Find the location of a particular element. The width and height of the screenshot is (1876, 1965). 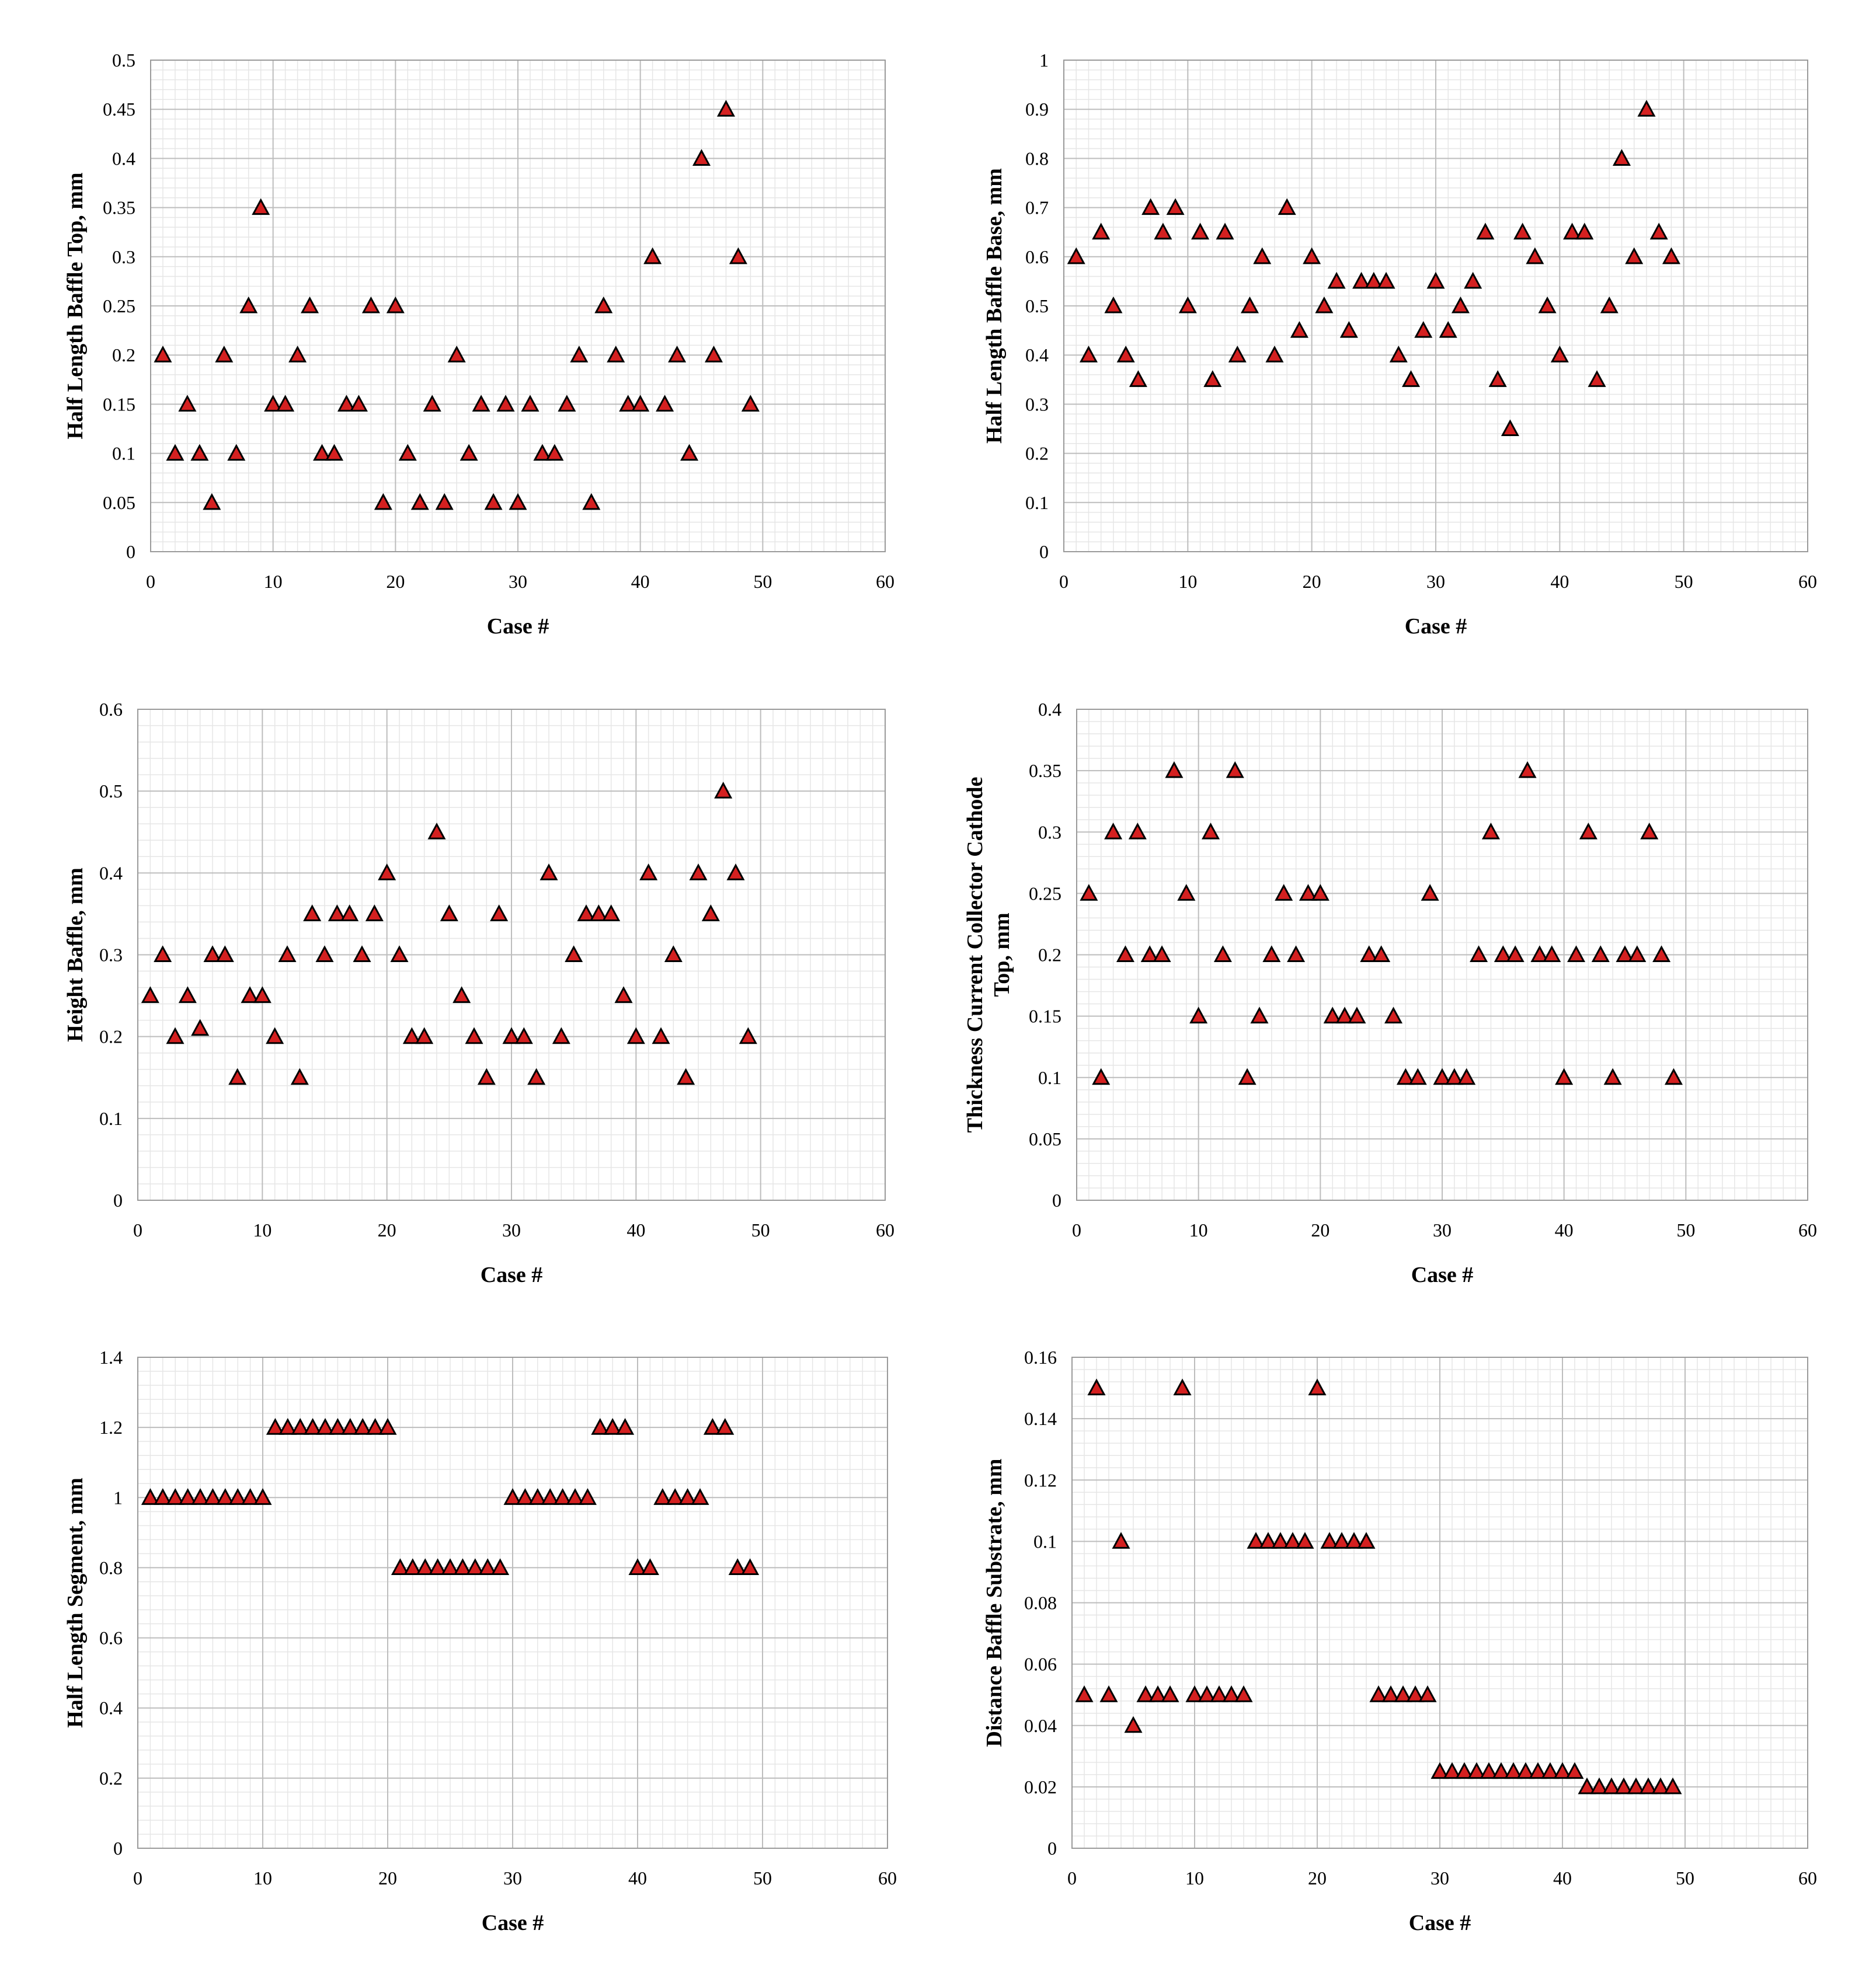

y-tick-label: 0.4 is located at coordinates (1049, 709).